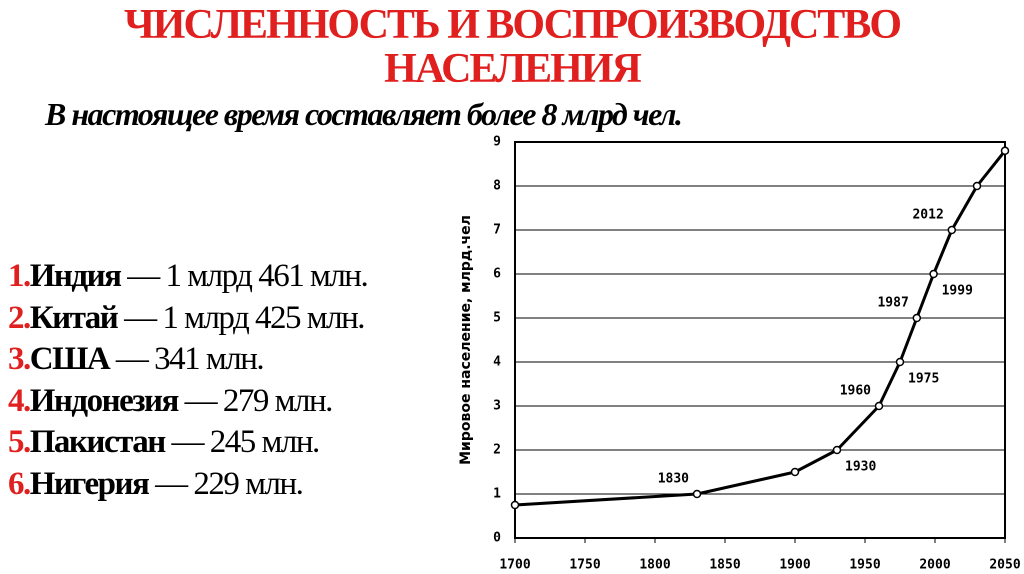  What do you see at coordinates (70, 359) in the screenshot?
I see `country-name: США` at bounding box center [70, 359].